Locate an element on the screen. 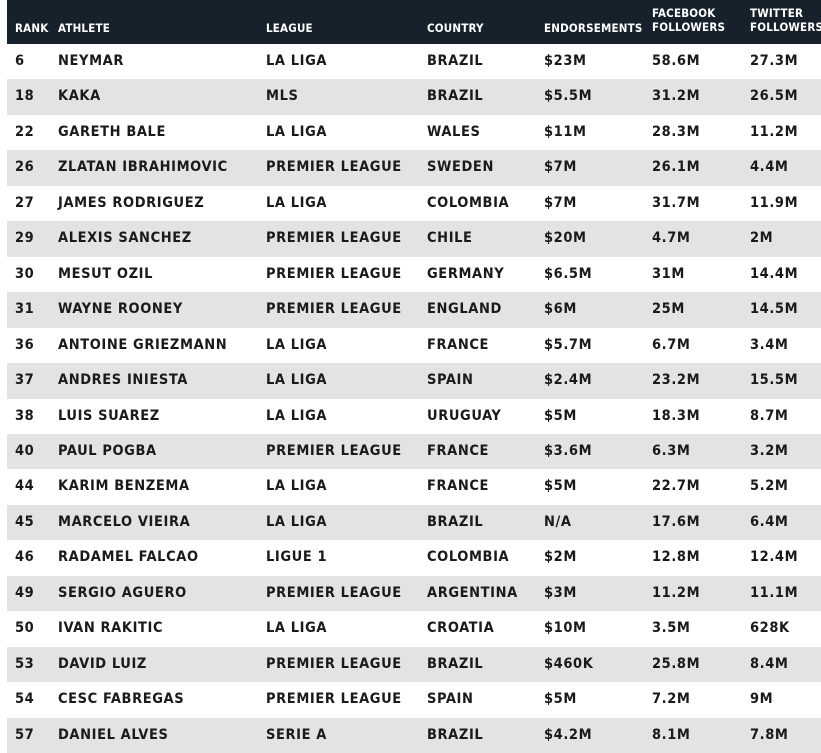 The width and height of the screenshot is (821, 753). cell-twitter-followers: 11.1M is located at coordinates (774, 592).